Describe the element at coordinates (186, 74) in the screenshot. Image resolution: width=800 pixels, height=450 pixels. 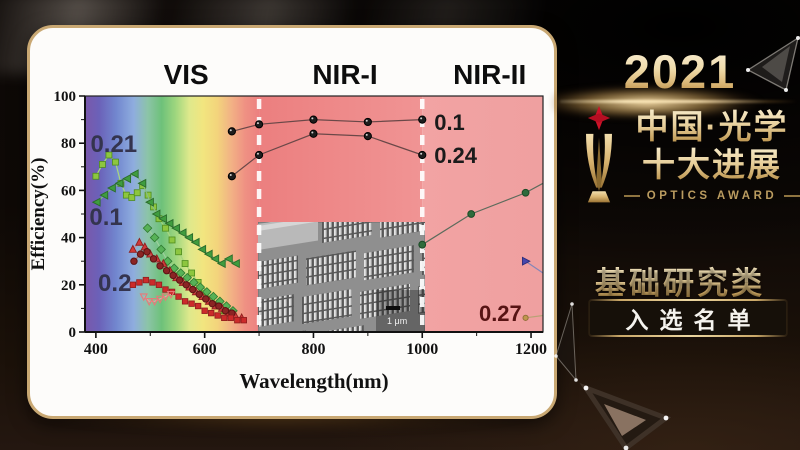
I see `svg-text: VIS` at that location.